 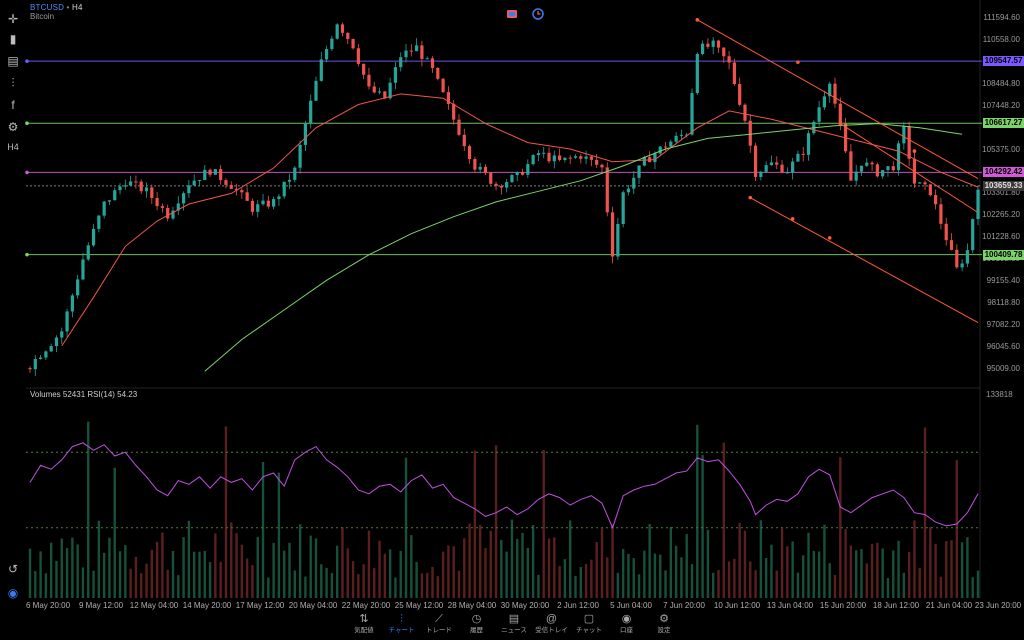 What do you see at coordinates (101, 605) in the screenshot?
I see `time-axis-label: 9 May 12:00` at bounding box center [101, 605].